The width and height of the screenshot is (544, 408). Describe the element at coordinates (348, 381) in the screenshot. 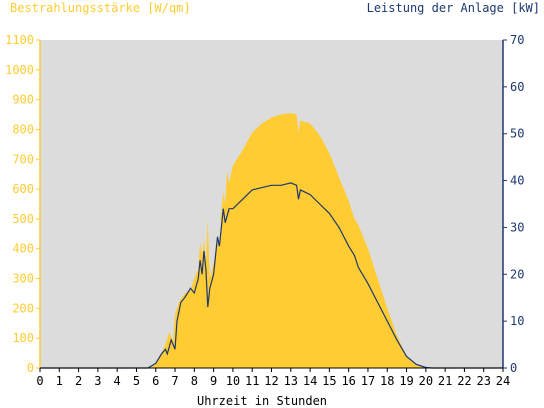

I see `x-tick-label: 16` at that location.